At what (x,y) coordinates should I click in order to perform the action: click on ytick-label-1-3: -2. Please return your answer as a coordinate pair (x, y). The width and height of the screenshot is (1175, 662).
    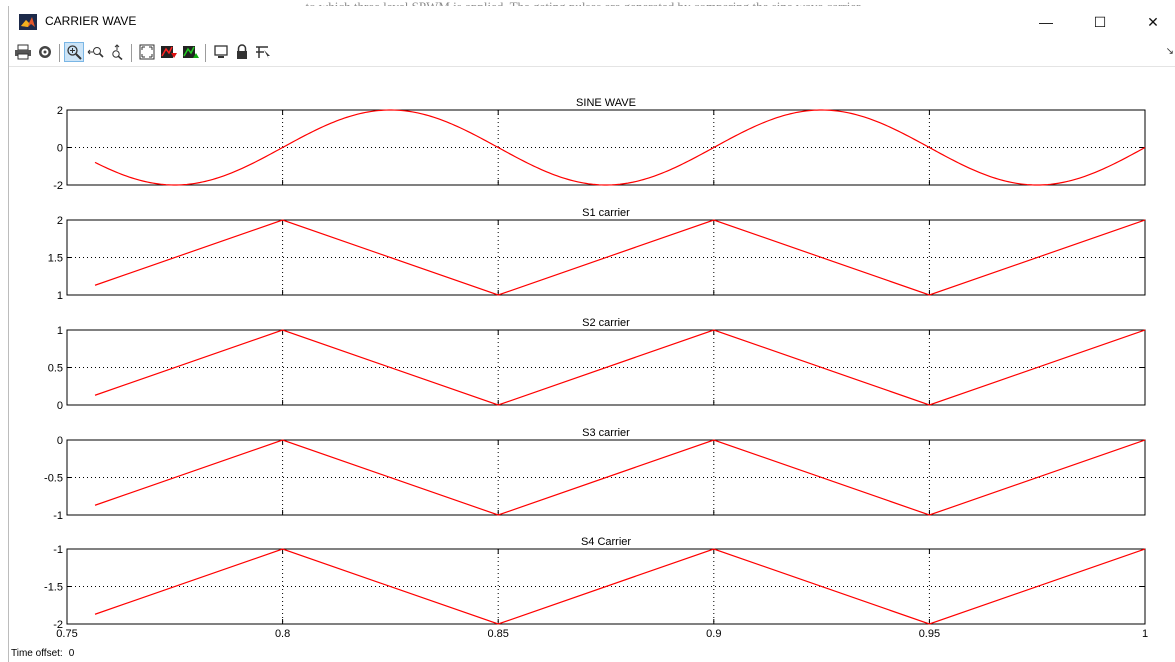
    Looking at the image, I should click on (58, 186).